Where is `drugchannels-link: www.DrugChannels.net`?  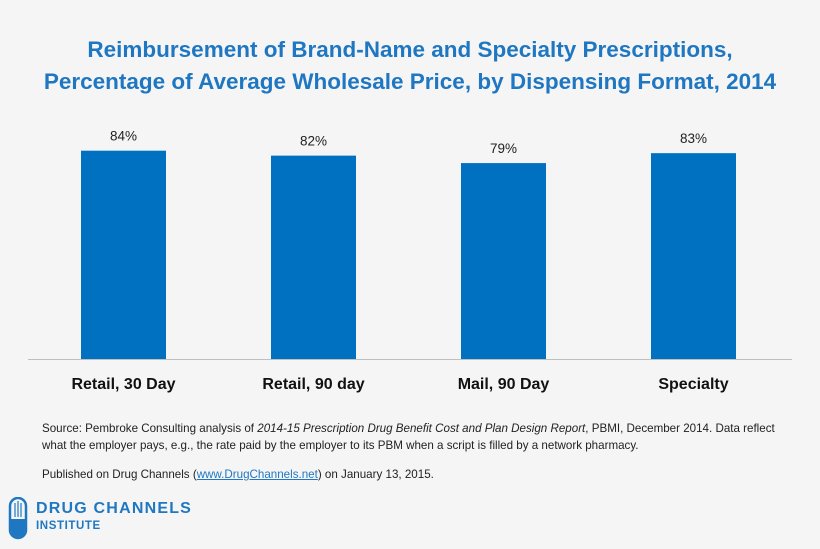
drugchannels-link: www.DrugChannels.net is located at coordinates (257, 474).